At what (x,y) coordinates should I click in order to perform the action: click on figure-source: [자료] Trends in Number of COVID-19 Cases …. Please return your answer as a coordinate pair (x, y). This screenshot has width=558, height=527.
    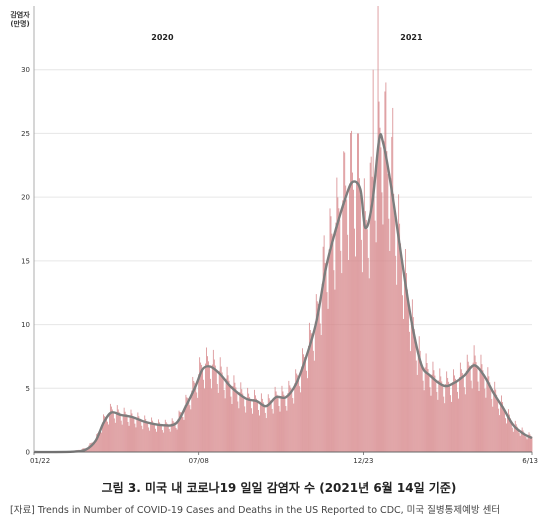
    Looking at the image, I should click on (255, 510).